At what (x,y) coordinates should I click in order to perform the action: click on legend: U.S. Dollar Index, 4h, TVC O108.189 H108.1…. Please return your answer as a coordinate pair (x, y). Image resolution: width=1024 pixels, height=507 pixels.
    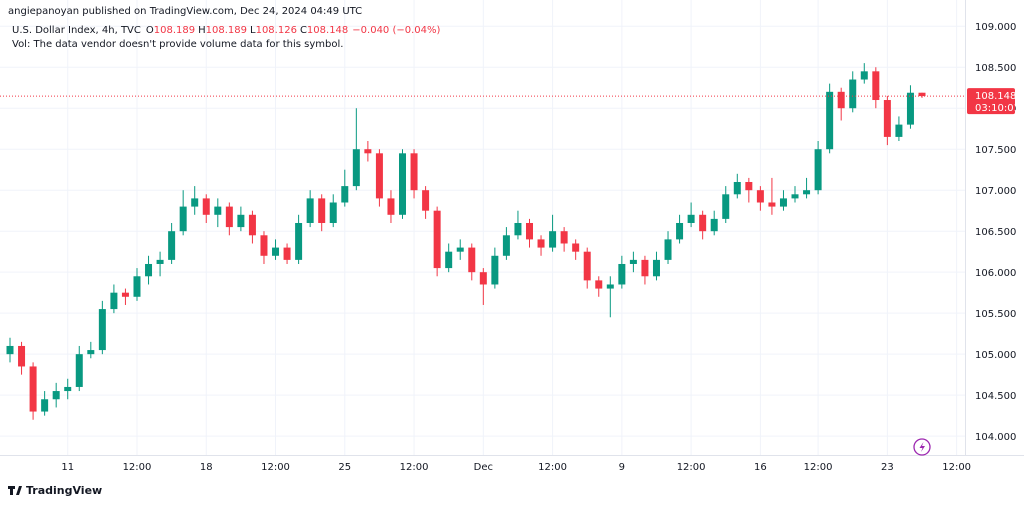
    Looking at the image, I should click on (226, 37).